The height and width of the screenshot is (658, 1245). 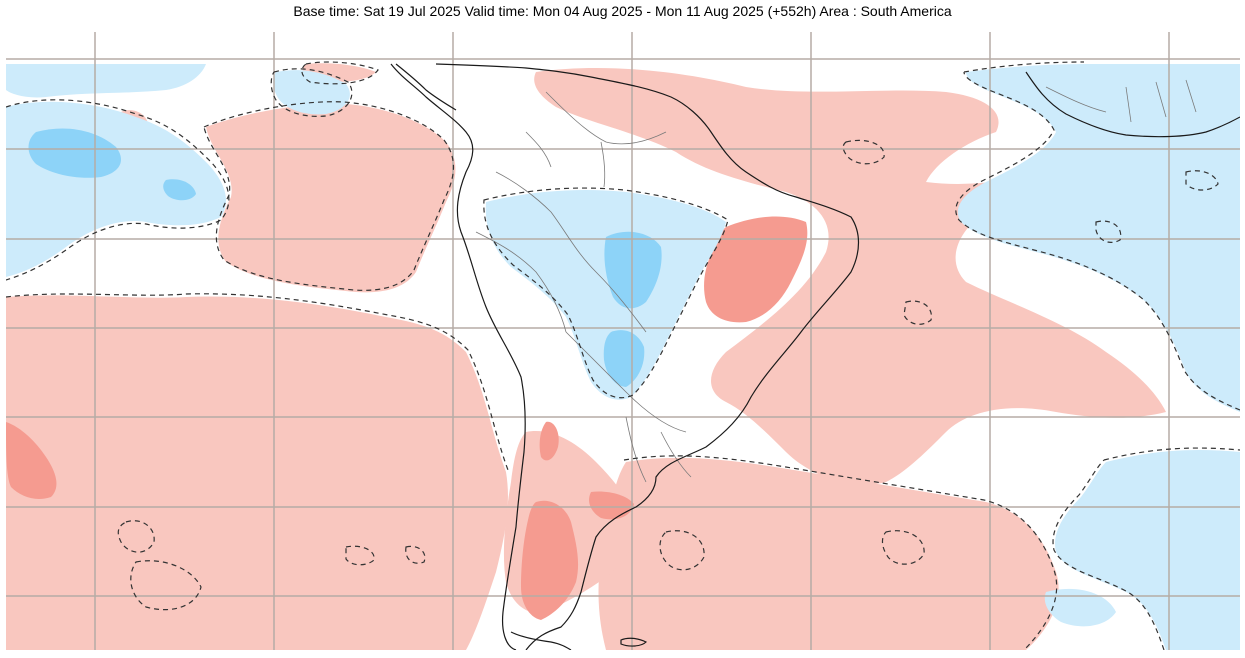 I want to click on africa-coastline, so click(x=1132, y=104).